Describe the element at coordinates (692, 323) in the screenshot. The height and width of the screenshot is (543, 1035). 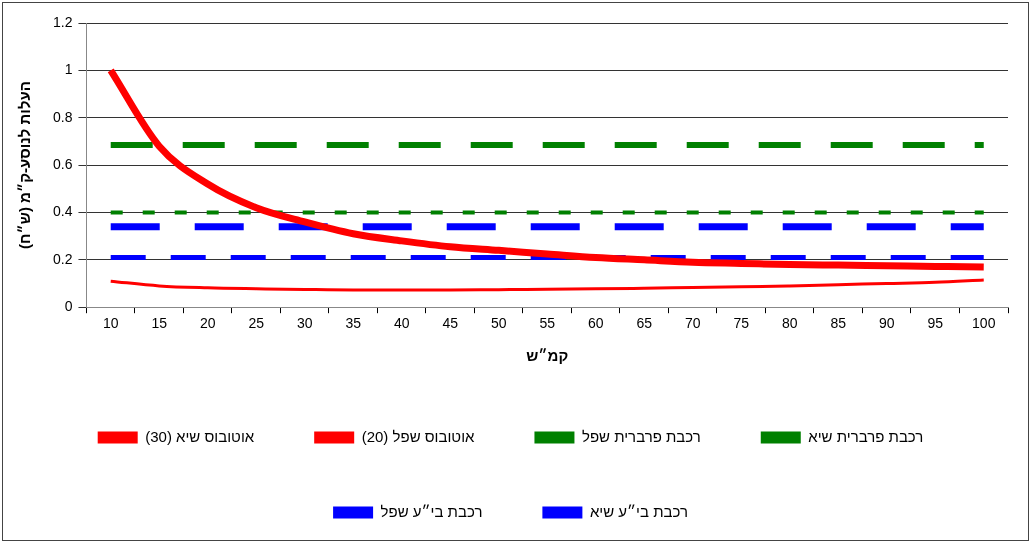
I see `x-tick-label: 70` at that location.